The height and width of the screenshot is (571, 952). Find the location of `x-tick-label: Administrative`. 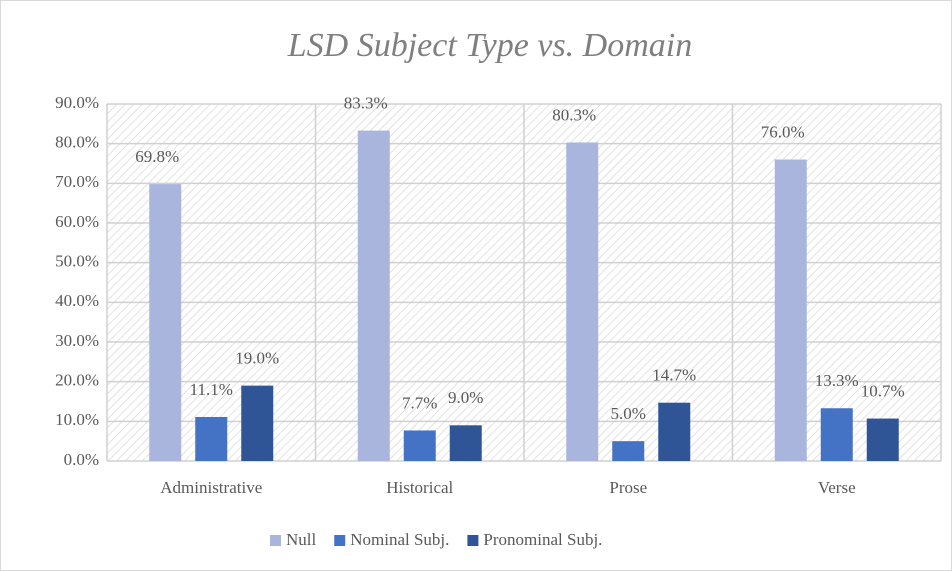

x-tick-label: Administrative is located at coordinates (211, 487).